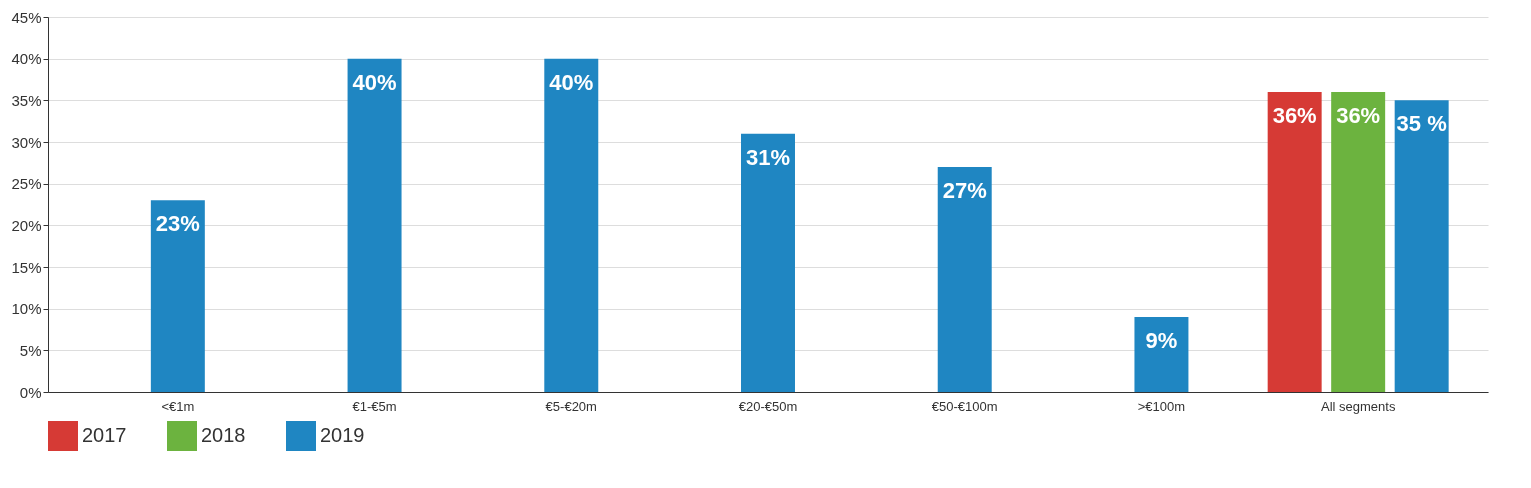 This screenshot has height=488, width=1531. What do you see at coordinates (26, 309) in the screenshot?
I see `y-tick-label: 10%` at bounding box center [26, 309].